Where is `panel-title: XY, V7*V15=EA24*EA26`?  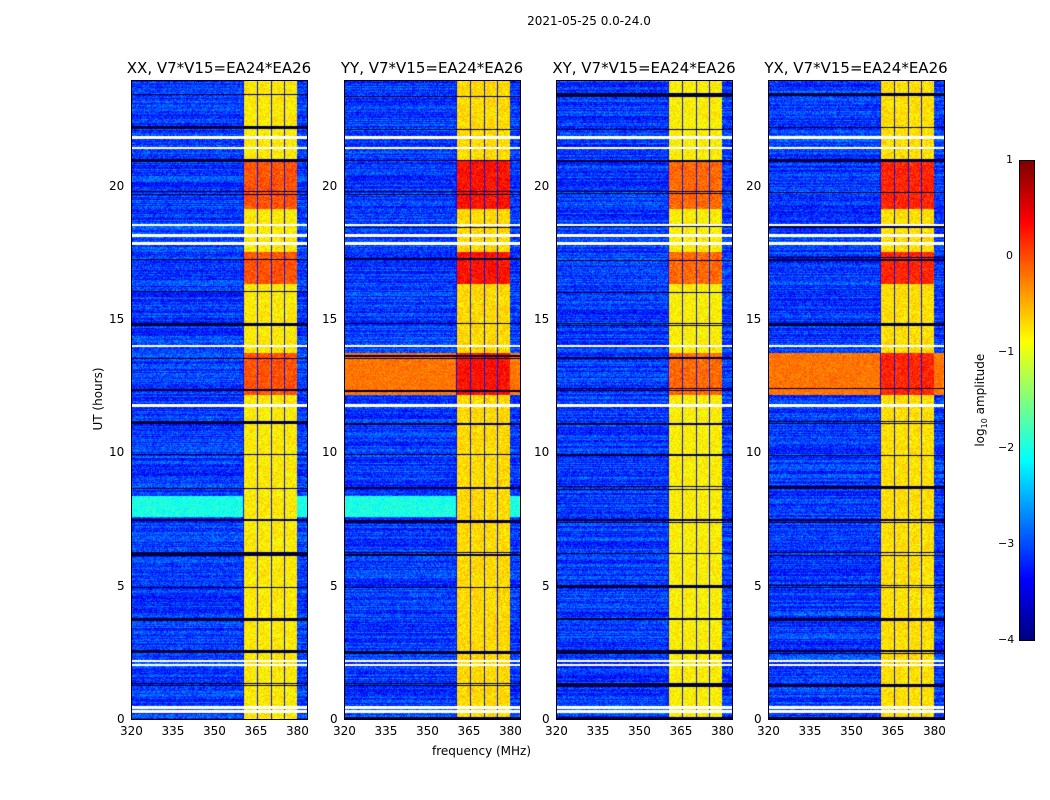 panel-title: XY, V7*V15=EA24*EA26 is located at coordinates (644, 68).